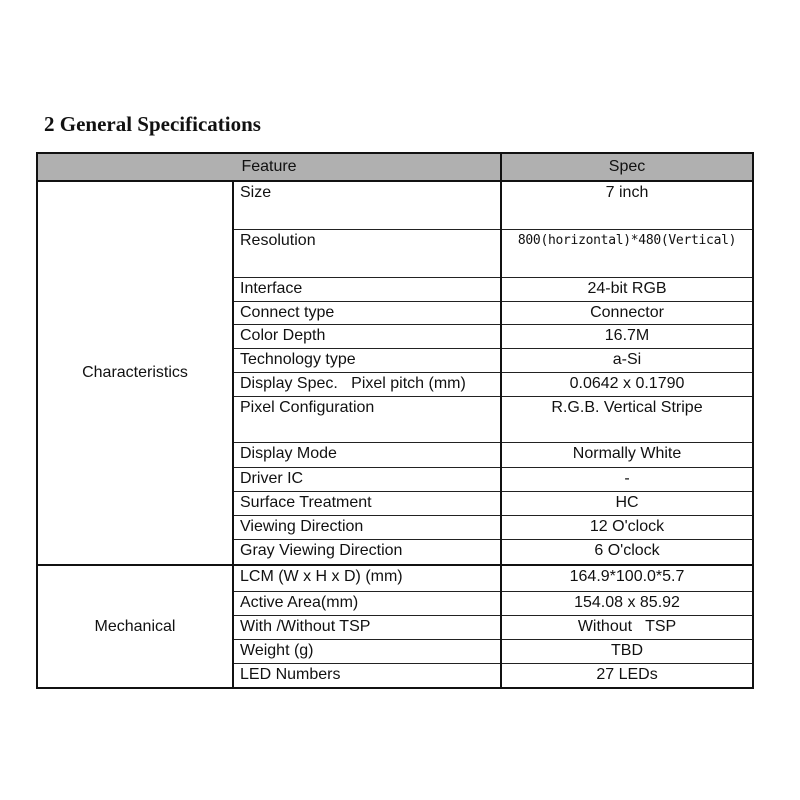  Describe the element at coordinates (366, 627) in the screenshot. I see `feature-cell: With /Without TSP` at that location.